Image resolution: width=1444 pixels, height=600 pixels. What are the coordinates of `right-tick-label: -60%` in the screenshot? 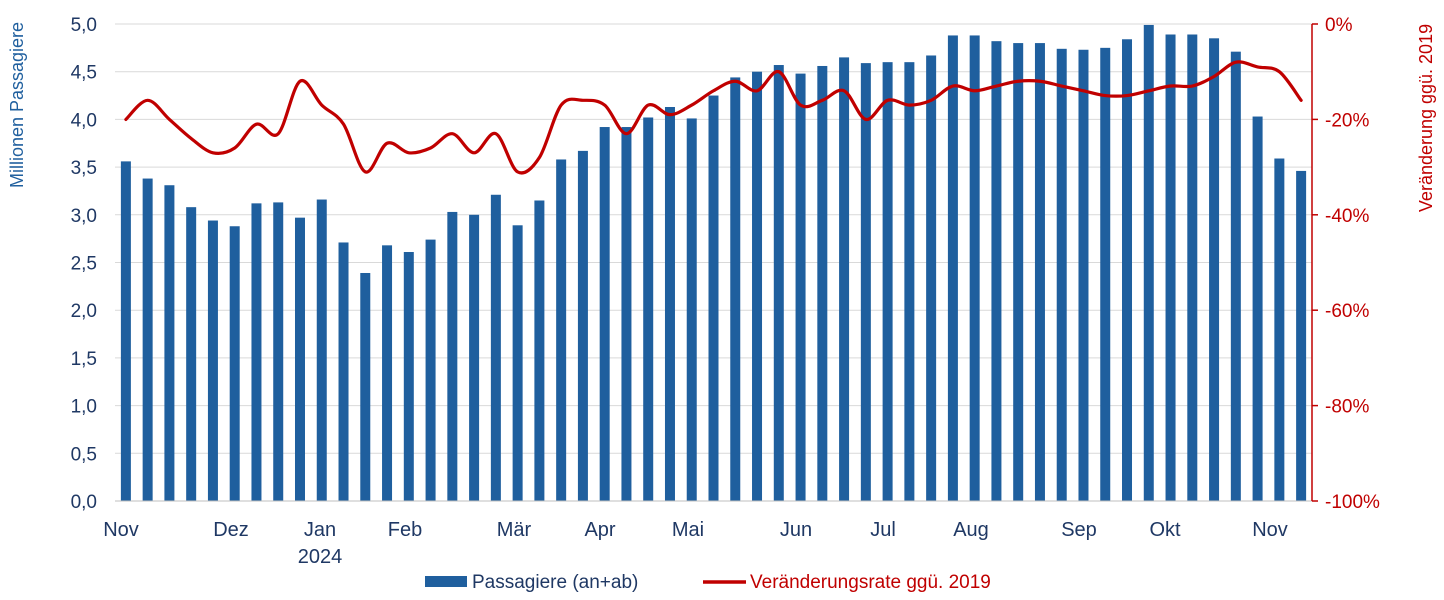 It's located at (1347, 311).